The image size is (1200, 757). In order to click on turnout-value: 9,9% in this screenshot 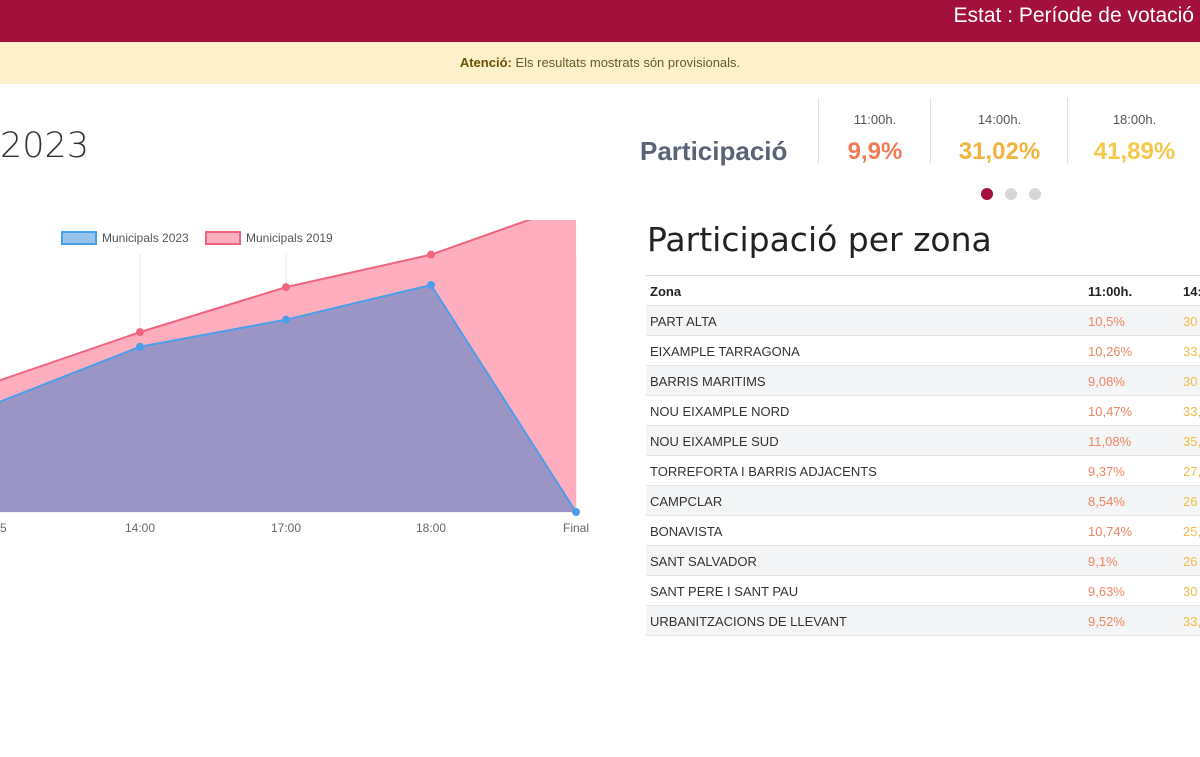, I will do `click(875, 151)`.